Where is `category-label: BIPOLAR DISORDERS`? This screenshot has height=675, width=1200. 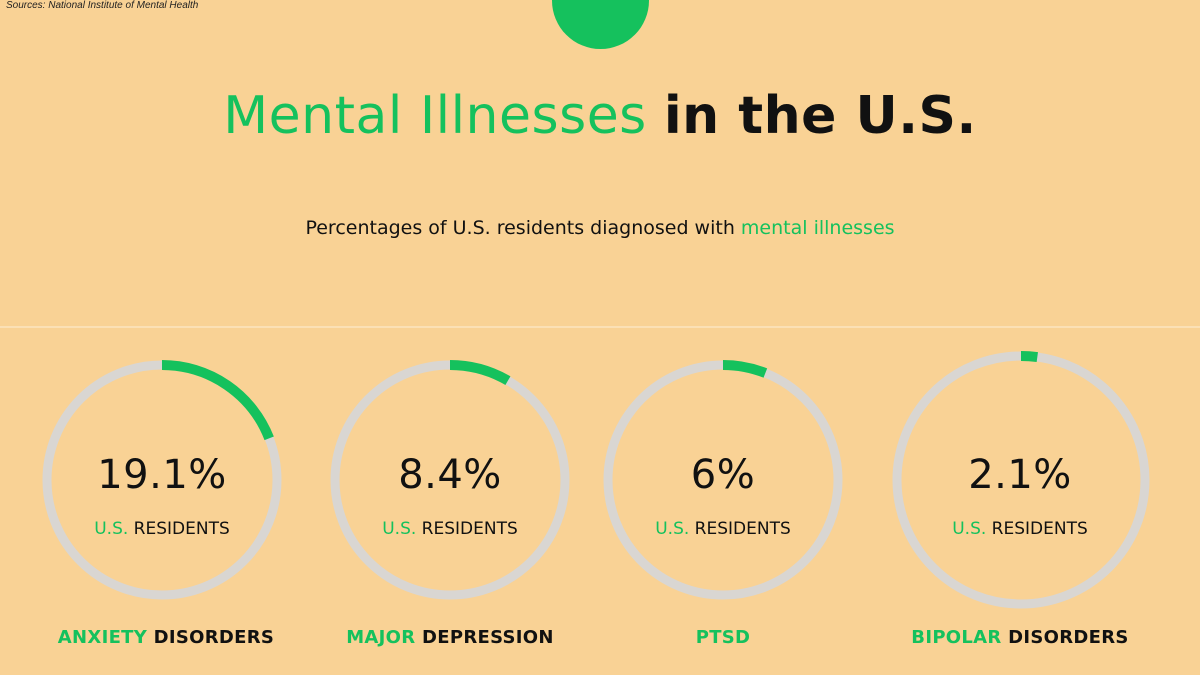
category-label: BIPOLAR DISORDERS is located at coordinates (1020, 637).